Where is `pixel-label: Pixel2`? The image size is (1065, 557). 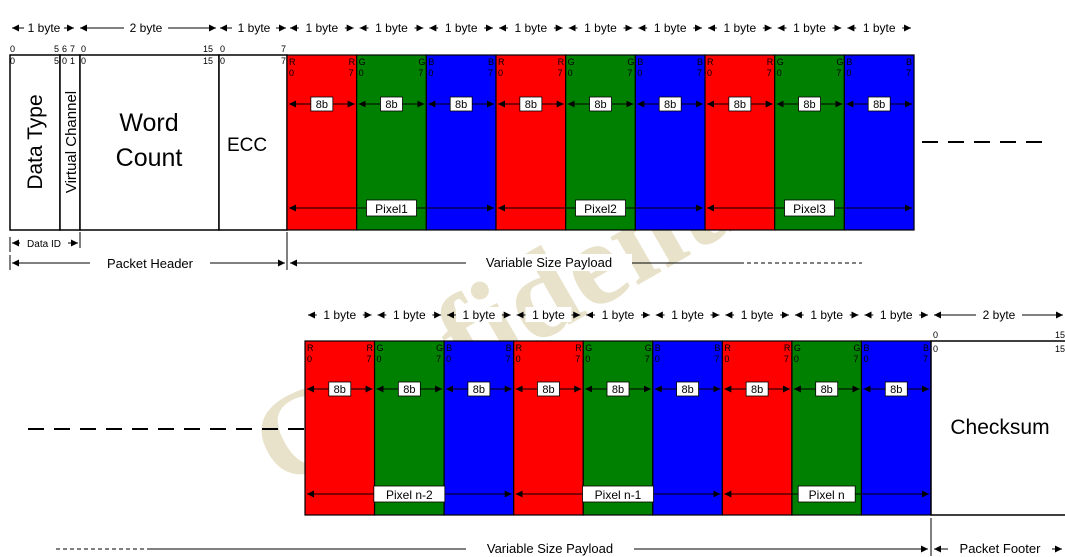 pixel-label: Pixel2 is located at coordinates (600, 209).